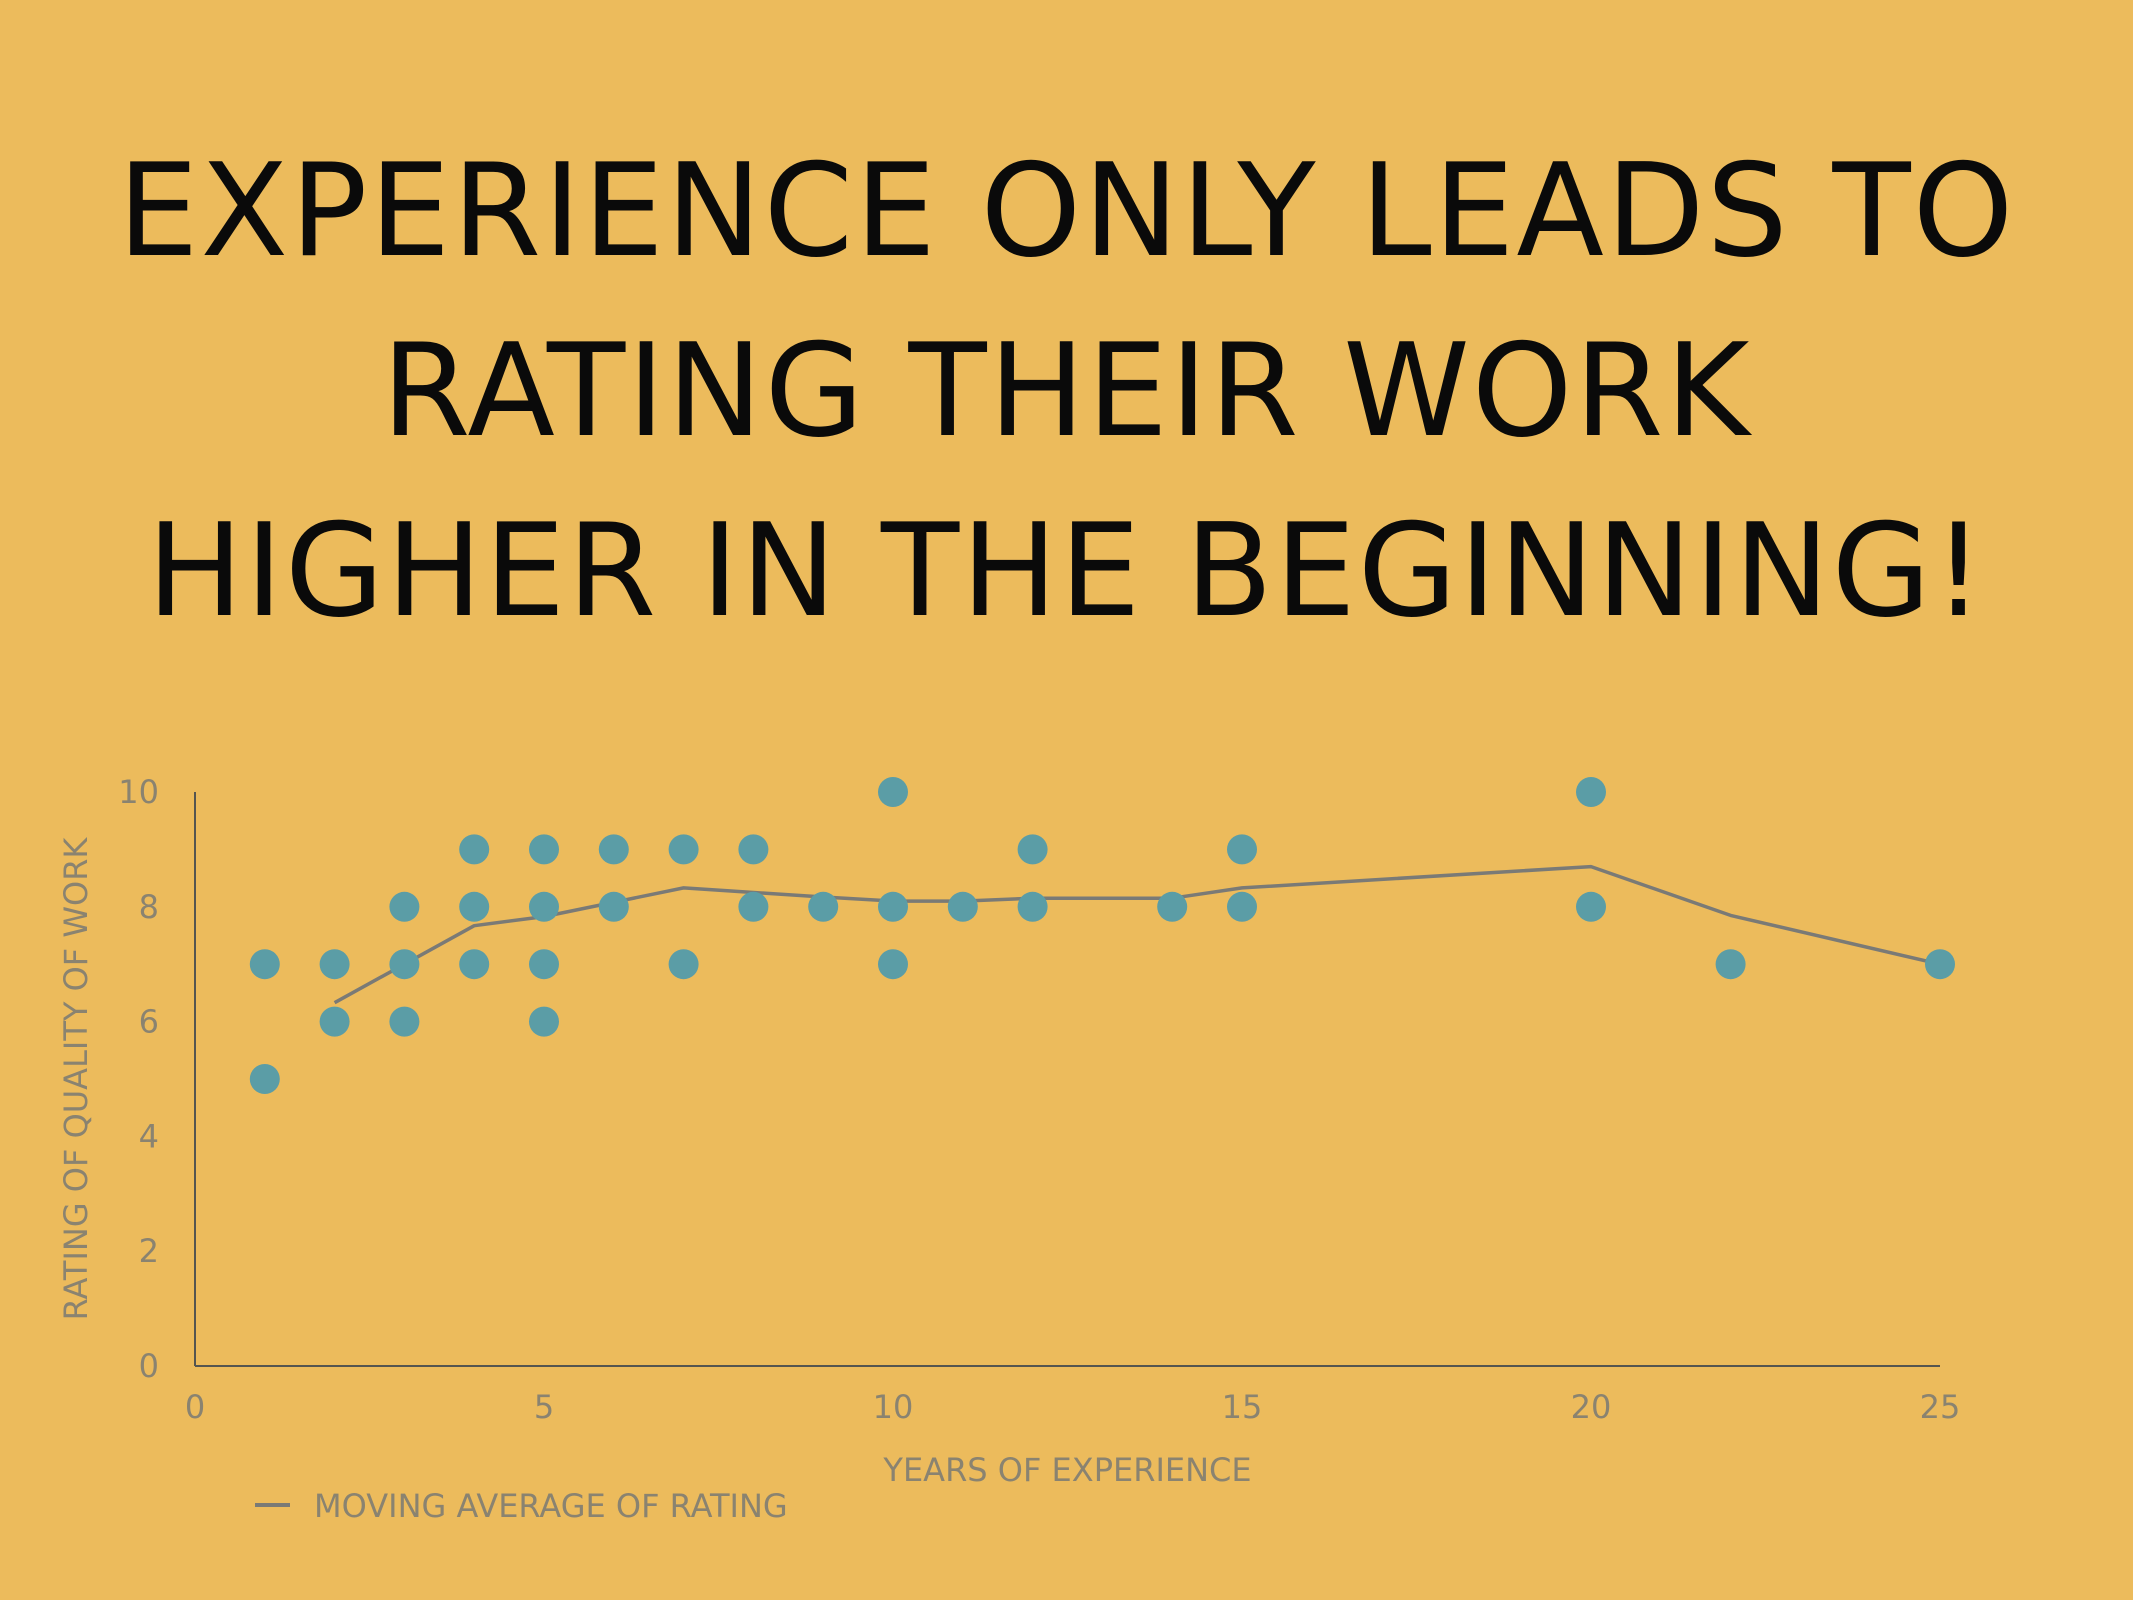  What do you see at coordinates (1242, 1407) in the screenshot?
I see `x-tick-label: 15` at bounding box center [1242, 1407].